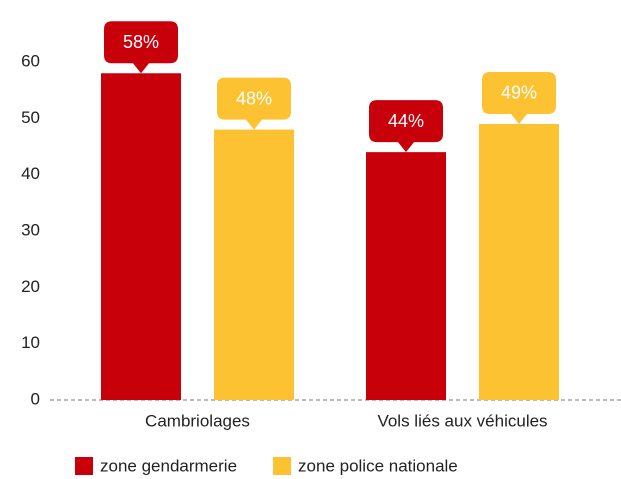  Describe the element at coordinates (462, 420) in the screenshot. I see `x-tick-label: Vols liés aux véhicules` at that location.